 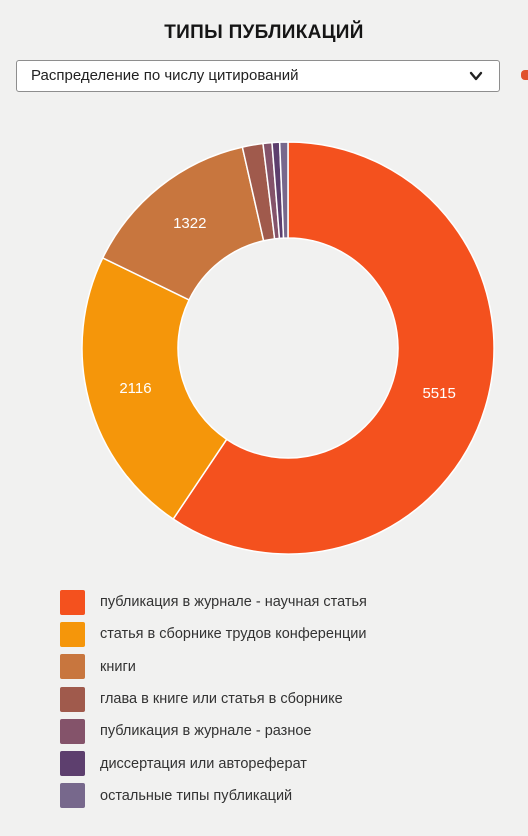 What do you see at coordinates (221, 699) in the screenshot?
I see `legend-label: глава в книге или статья в сборнике` at bounding box center [221, 699].